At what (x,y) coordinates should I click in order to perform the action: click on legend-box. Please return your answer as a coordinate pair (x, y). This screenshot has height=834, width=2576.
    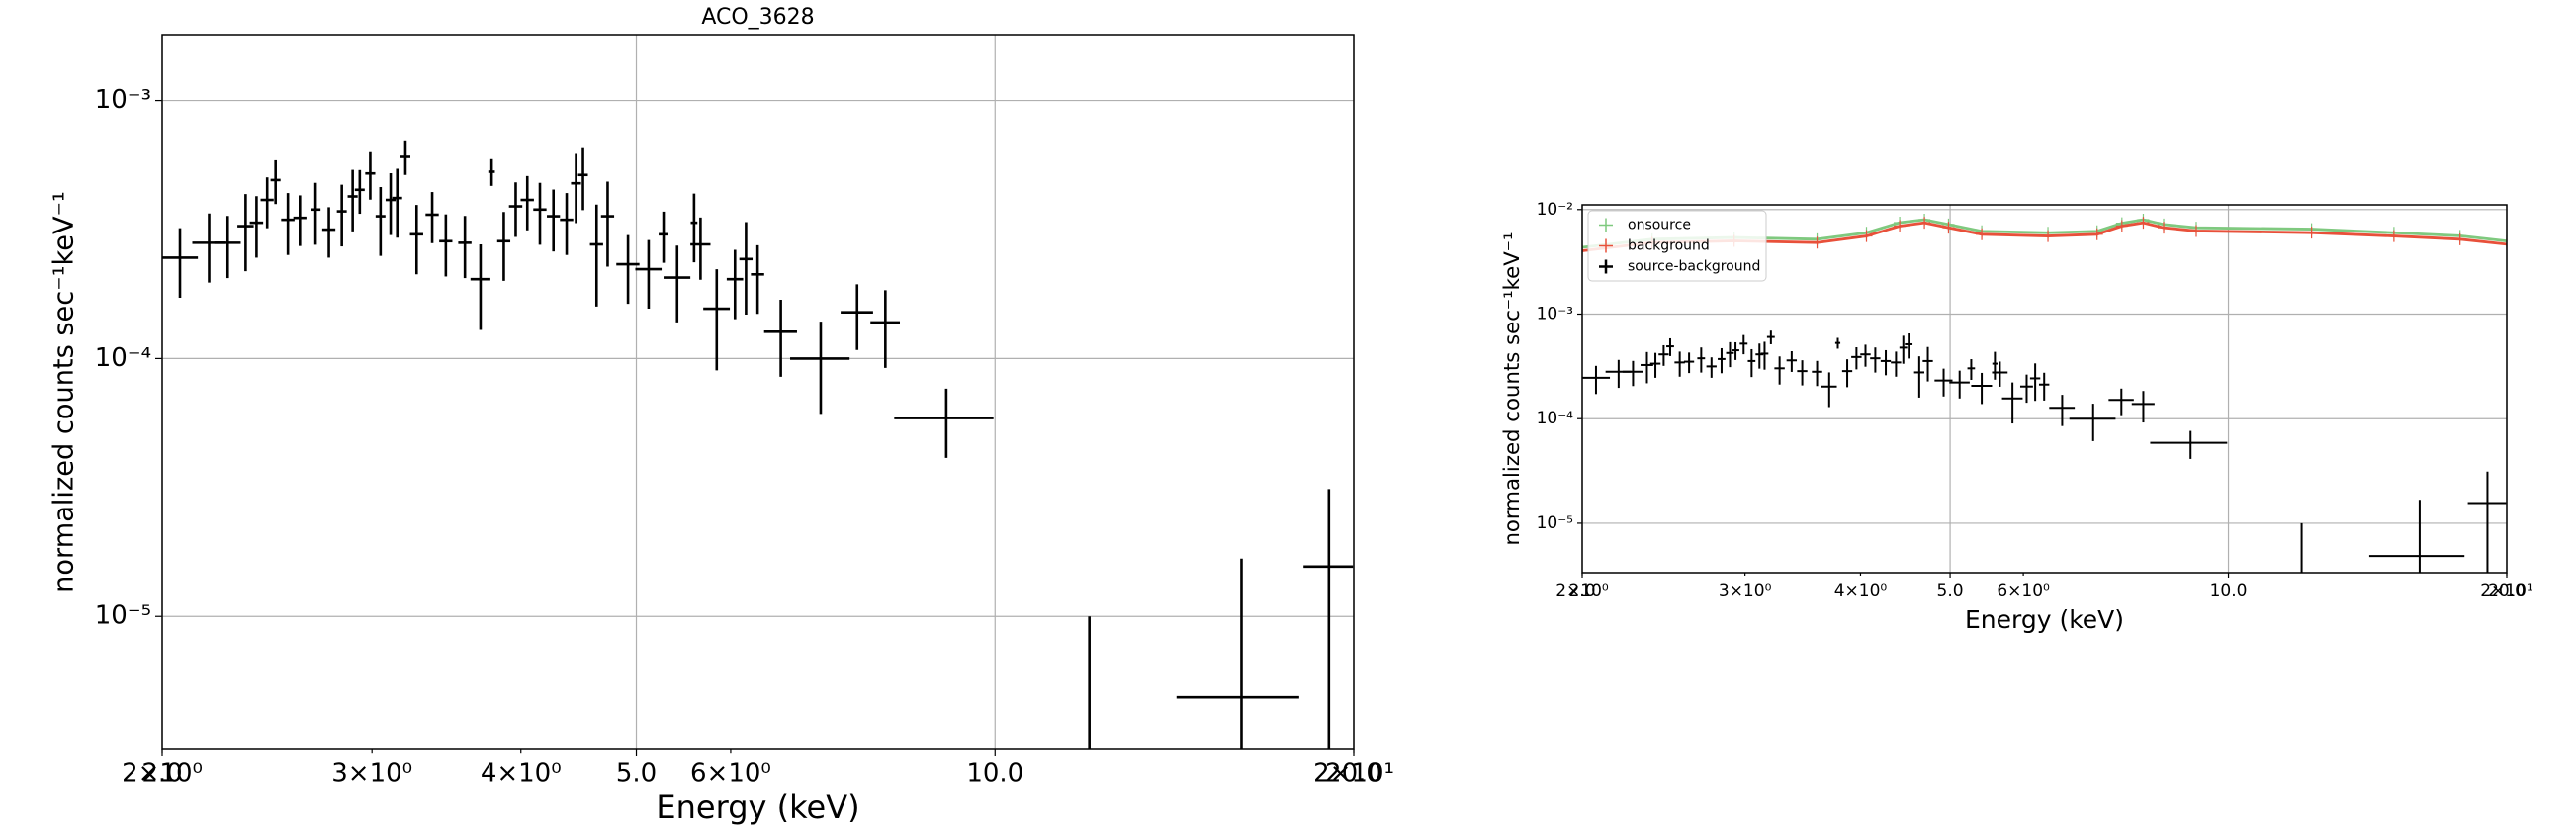
    Looking at the image, I should click on (1677, 246).